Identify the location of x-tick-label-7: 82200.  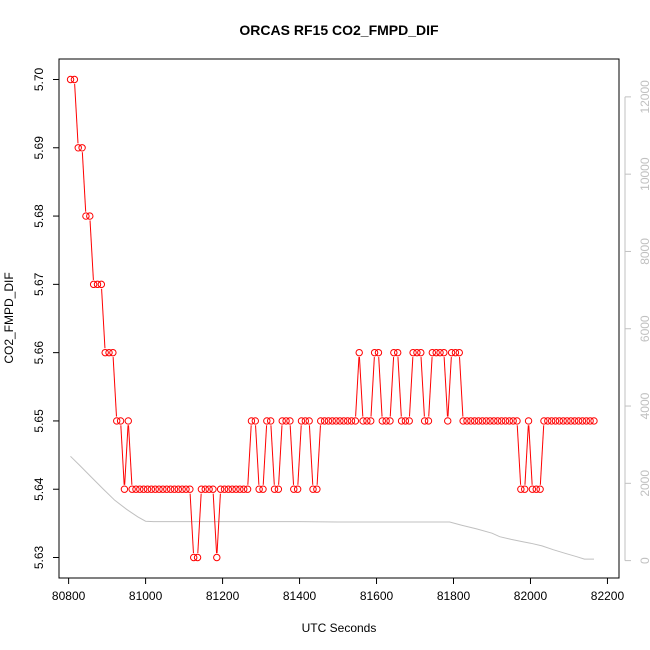
(608, 596).